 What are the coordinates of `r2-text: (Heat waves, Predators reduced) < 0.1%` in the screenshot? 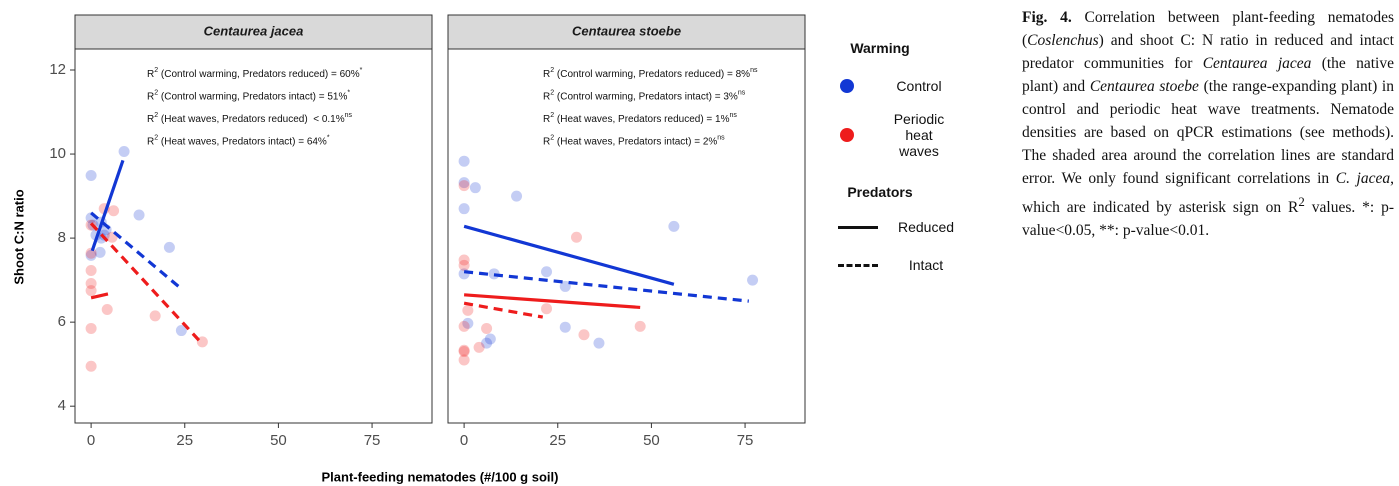 It's located at (251, 119).